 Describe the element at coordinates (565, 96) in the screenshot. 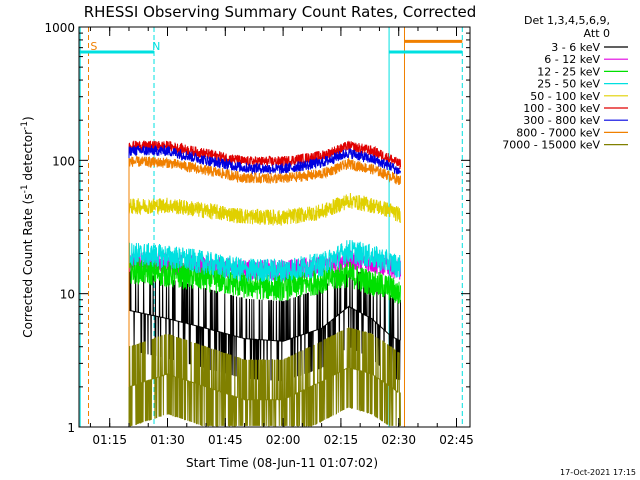

I see `legend-label: 50 - 100 keV` at that location.